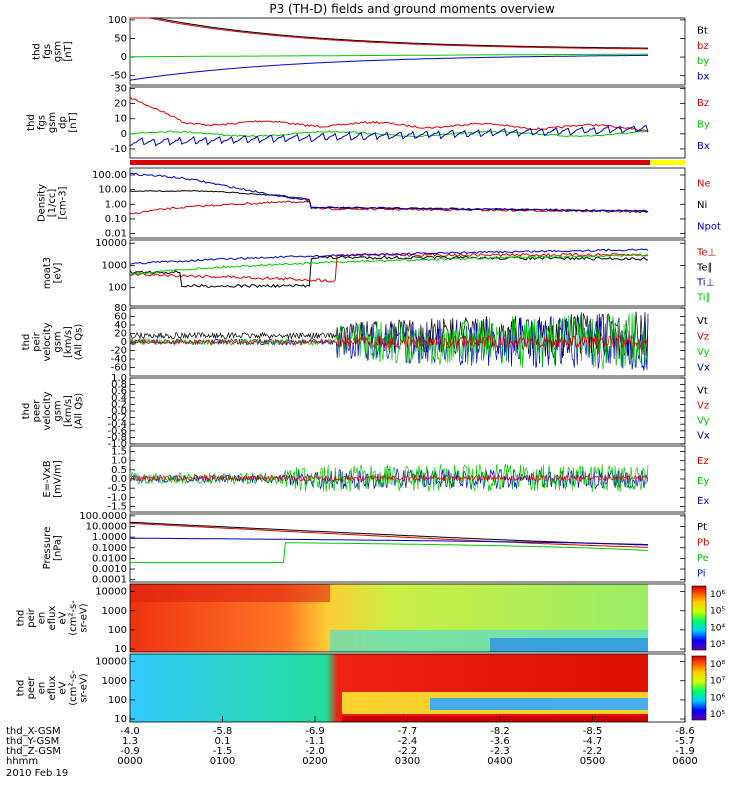 This screenshot has height=804, width=750. What do you see at coordinates (703, 367) in the screenshot?
I see `legend-vx: Vx` at bounding box center [703, 367].